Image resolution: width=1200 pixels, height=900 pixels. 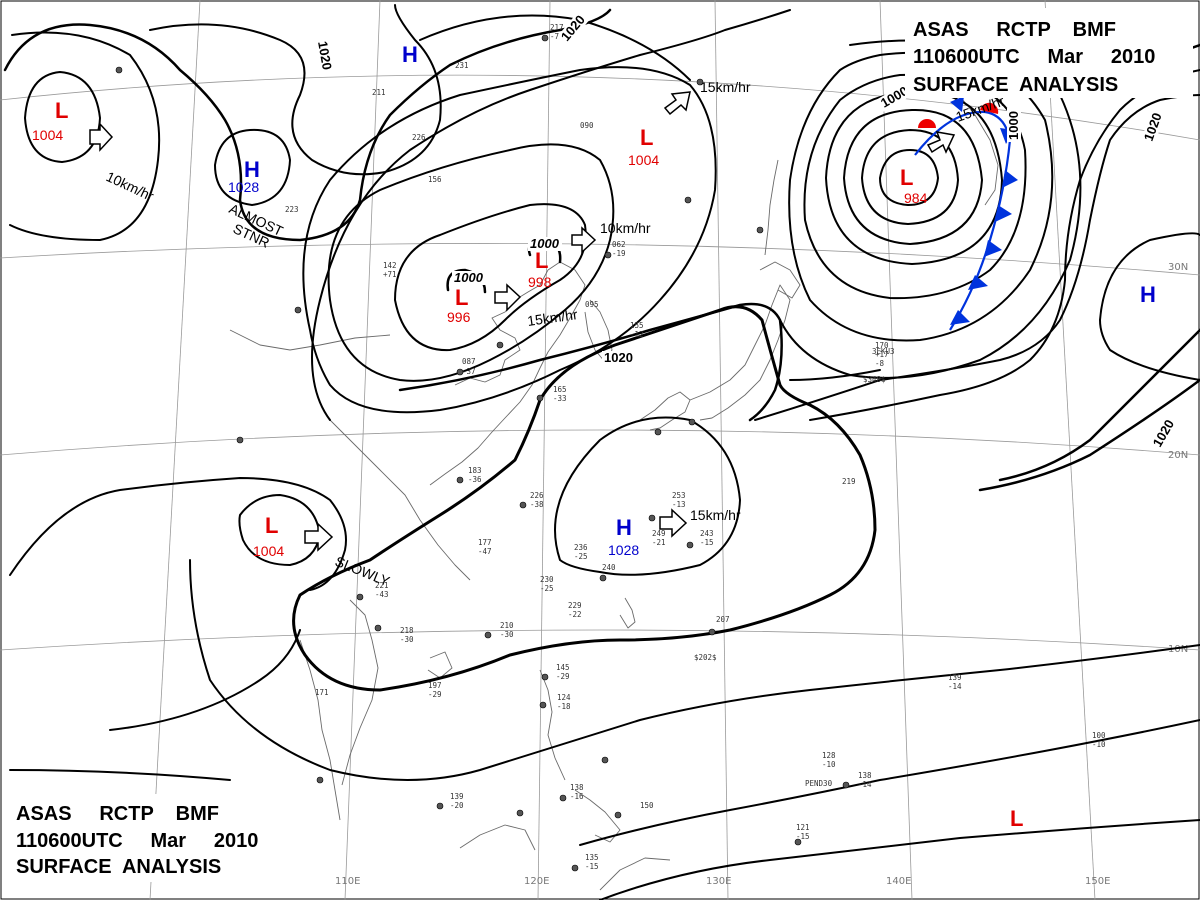 I want to click on station-value: 128, so click(x=829, y=755).